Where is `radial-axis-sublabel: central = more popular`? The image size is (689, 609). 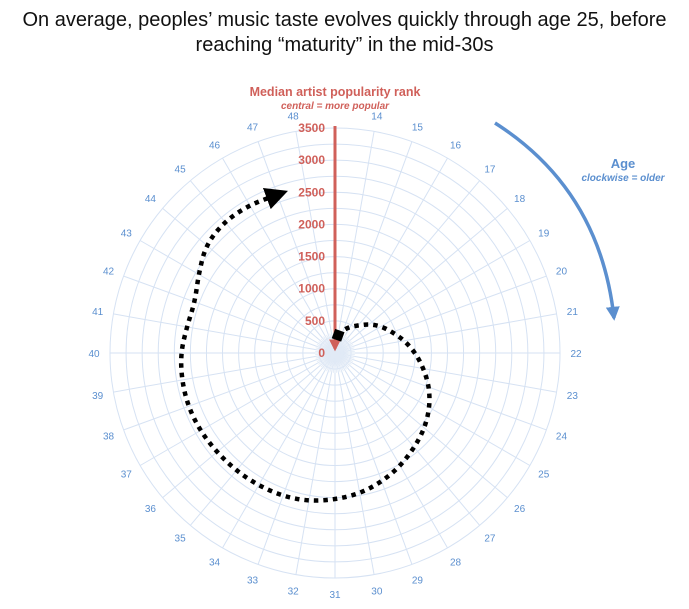 radial-axis-sublabel: central = more popular is located at coordinates (335, 106).